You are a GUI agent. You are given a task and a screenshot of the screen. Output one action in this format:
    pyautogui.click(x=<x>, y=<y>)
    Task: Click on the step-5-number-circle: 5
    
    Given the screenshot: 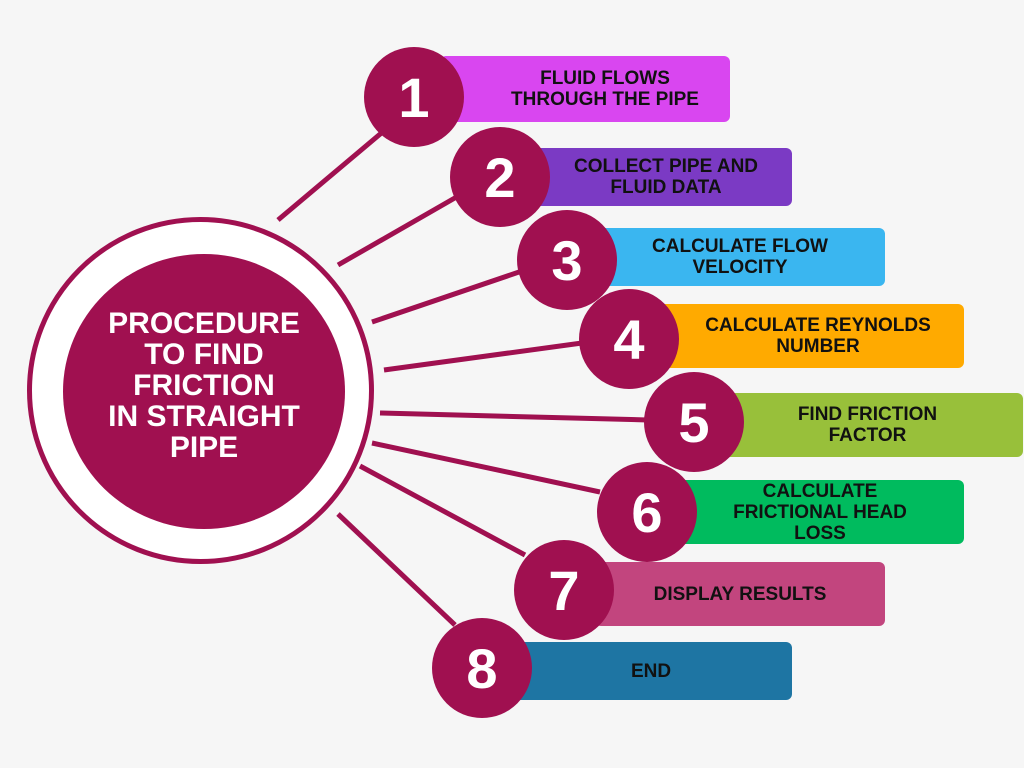 What is the action you would take?
    pyautogui.click(x=694, y=422)
    